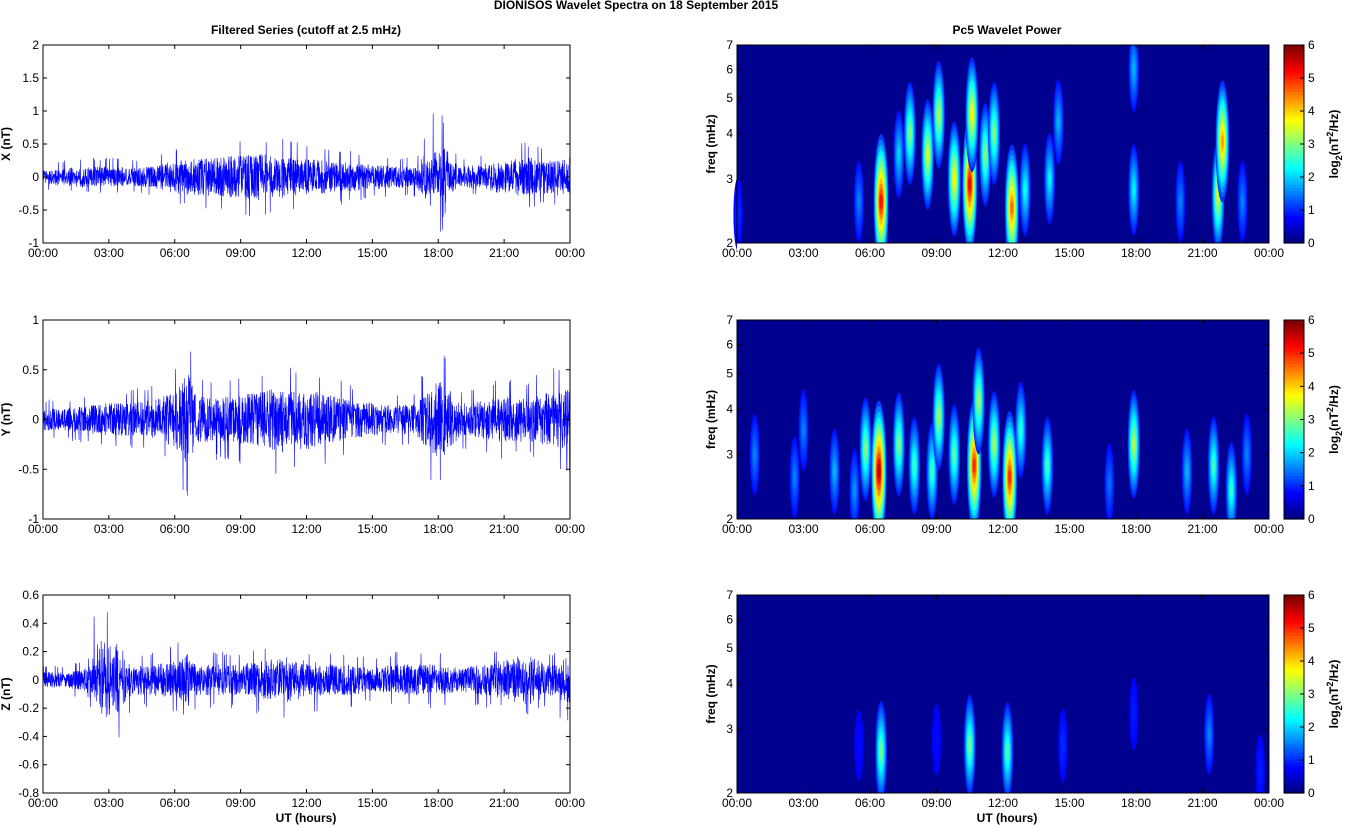 This screenshot has width=1347, height=827. Describe the element at coordinates (1311, 78) in the screenshot. I see `colorbar-tick-label: 5` at that location.